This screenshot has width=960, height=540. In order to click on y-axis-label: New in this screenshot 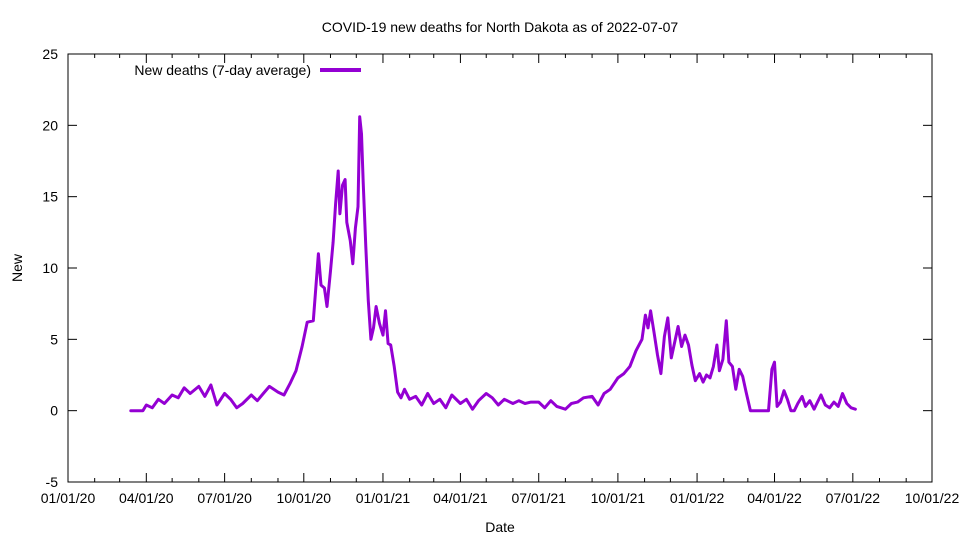, I will do `click(17, 267)`.